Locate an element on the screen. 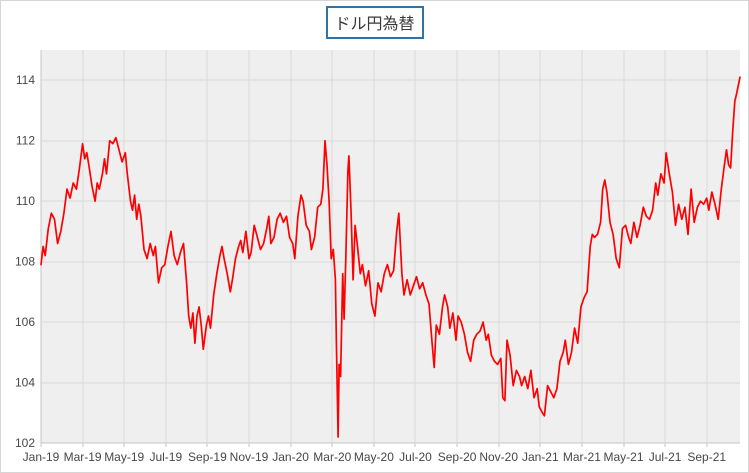 The height and width of the screenshot is (473, 749). x-tick-label: Mar-21 is located at coordinates (582, 457).